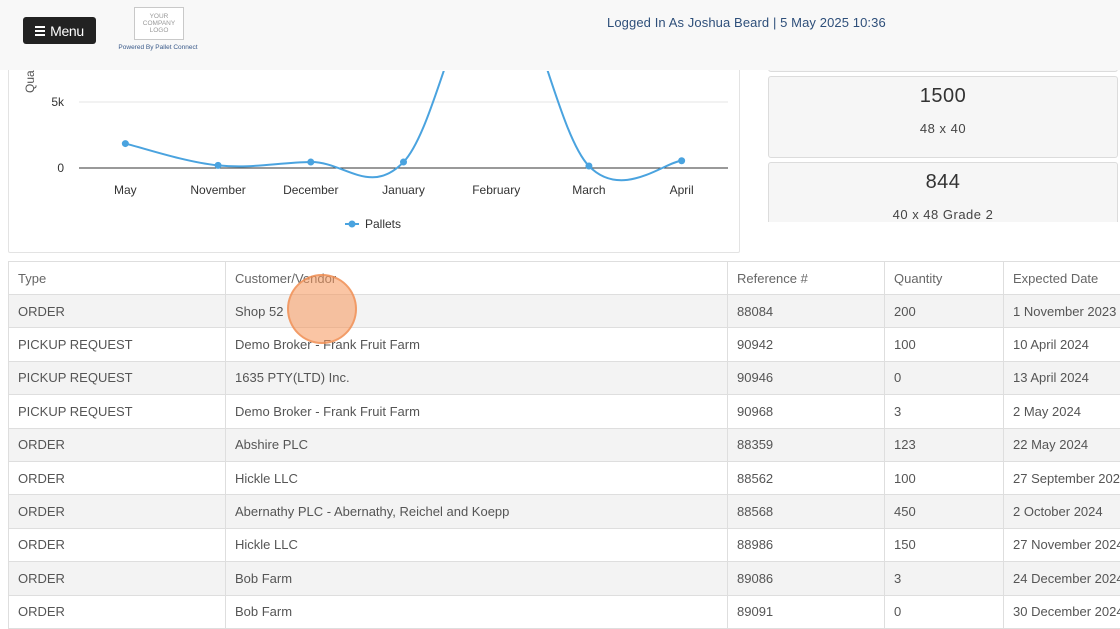 This screenshot has width=1120, height=629. Describe the element at coordinates (943, 182) in the screenshot. I see `stat-value: 844` at that location.